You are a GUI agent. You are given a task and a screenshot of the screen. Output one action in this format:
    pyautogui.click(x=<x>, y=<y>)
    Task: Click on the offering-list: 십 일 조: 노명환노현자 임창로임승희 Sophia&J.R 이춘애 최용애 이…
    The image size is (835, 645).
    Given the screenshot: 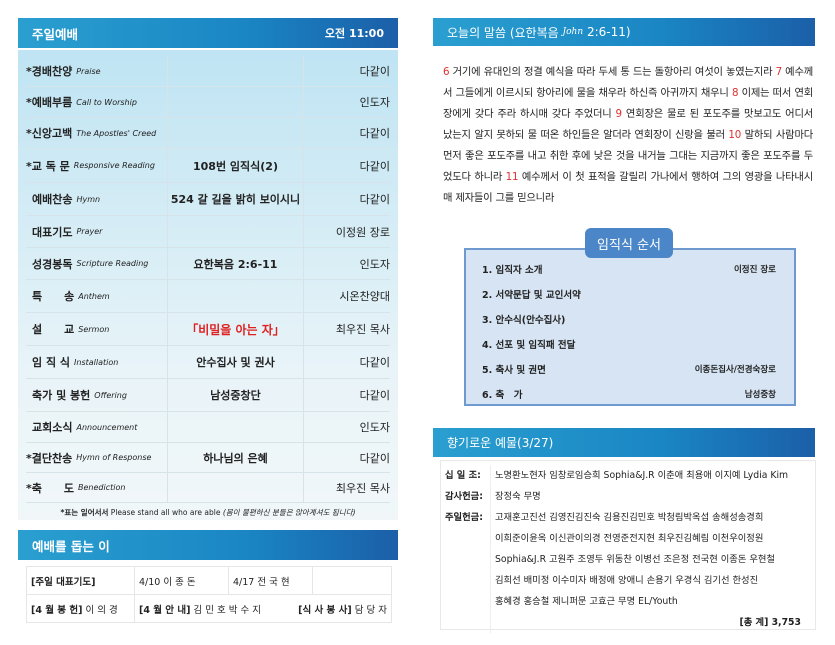 What is the action you would take?
    pyautogui.click(x=628, y=546)
    